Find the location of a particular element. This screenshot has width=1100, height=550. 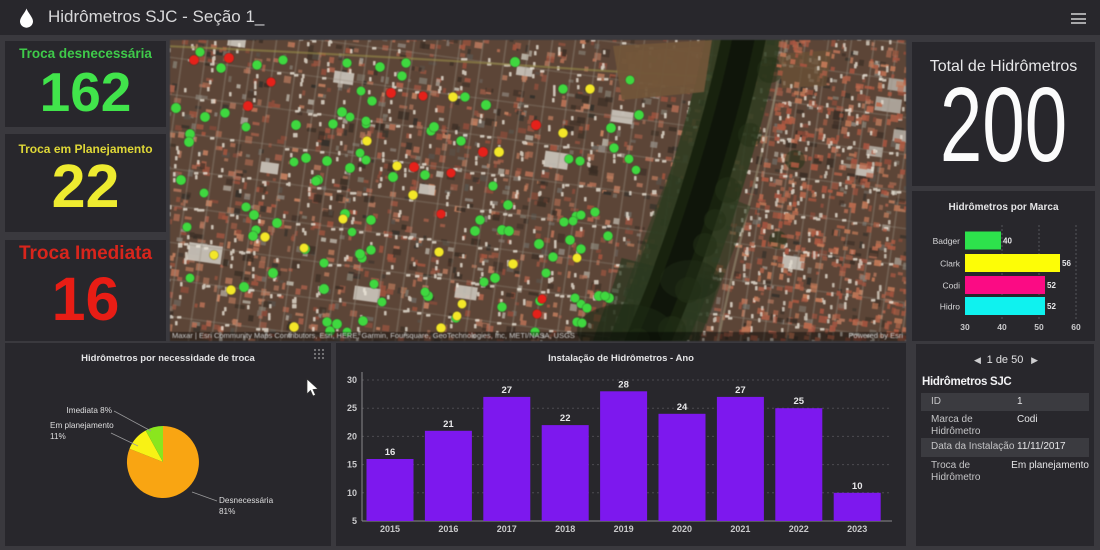

svg-text: 2015 is located at coordinates (390, 529).